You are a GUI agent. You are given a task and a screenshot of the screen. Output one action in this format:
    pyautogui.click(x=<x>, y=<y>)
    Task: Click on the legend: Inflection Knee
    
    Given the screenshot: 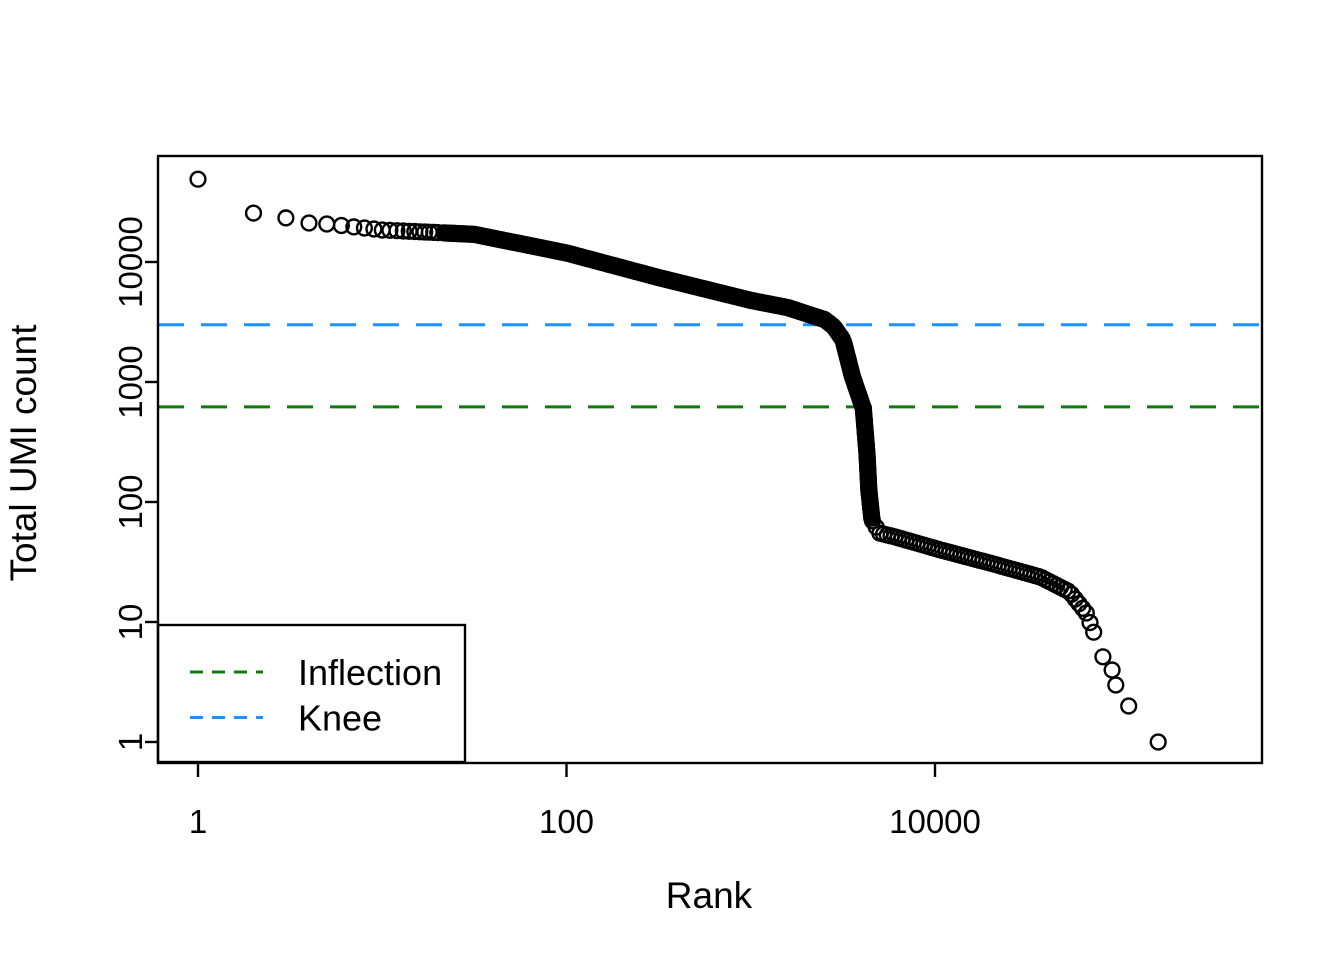 What is the action you would take?
    pyautogui.click(x=311, y=693)
    